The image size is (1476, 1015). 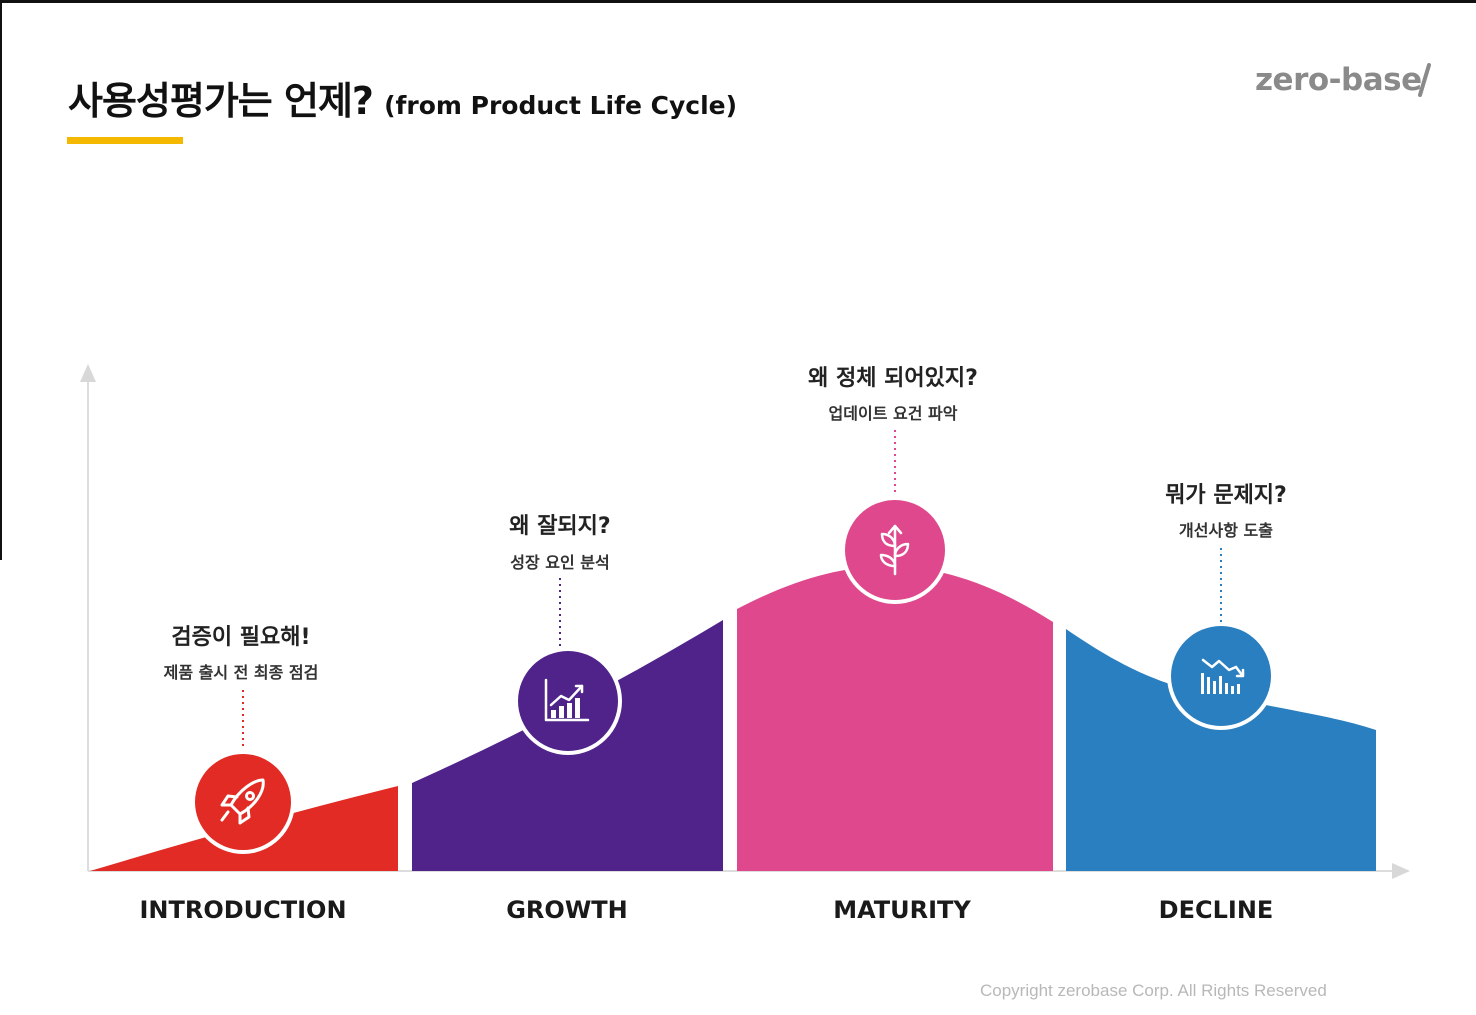 What do you see at coordinates (895, 550) in the screenshot?
I see `sprout-icon` at bounding box center [895, 550].